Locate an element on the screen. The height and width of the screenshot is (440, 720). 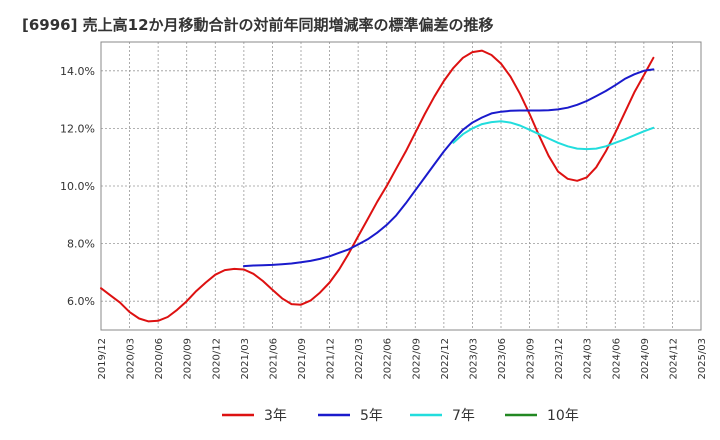
x-tick-label: 2022/03 is located at coordinates (359, 359).